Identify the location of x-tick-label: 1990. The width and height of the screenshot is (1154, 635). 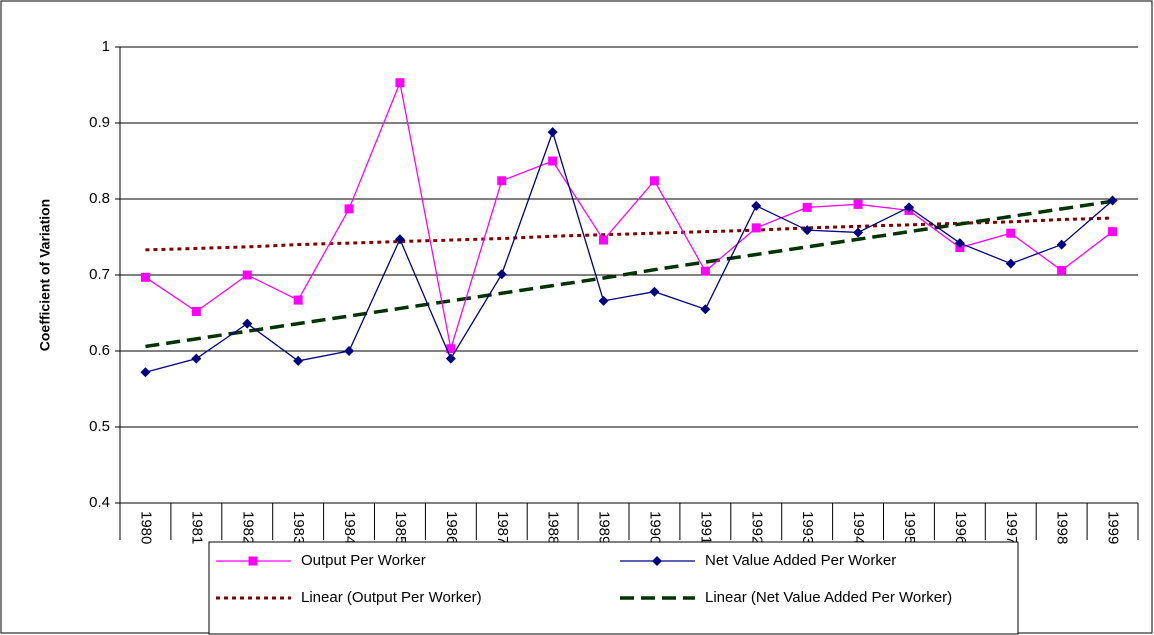
(654, 527).